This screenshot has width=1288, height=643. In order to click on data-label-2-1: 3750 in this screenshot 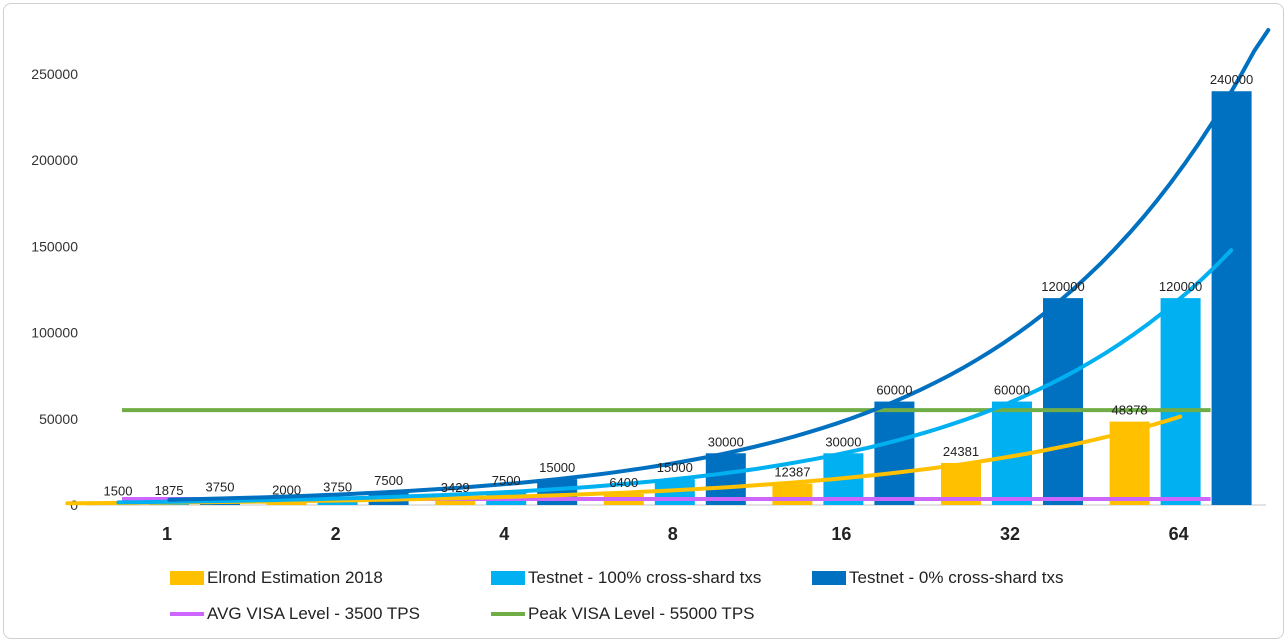, I will do `click(220, 487)`.